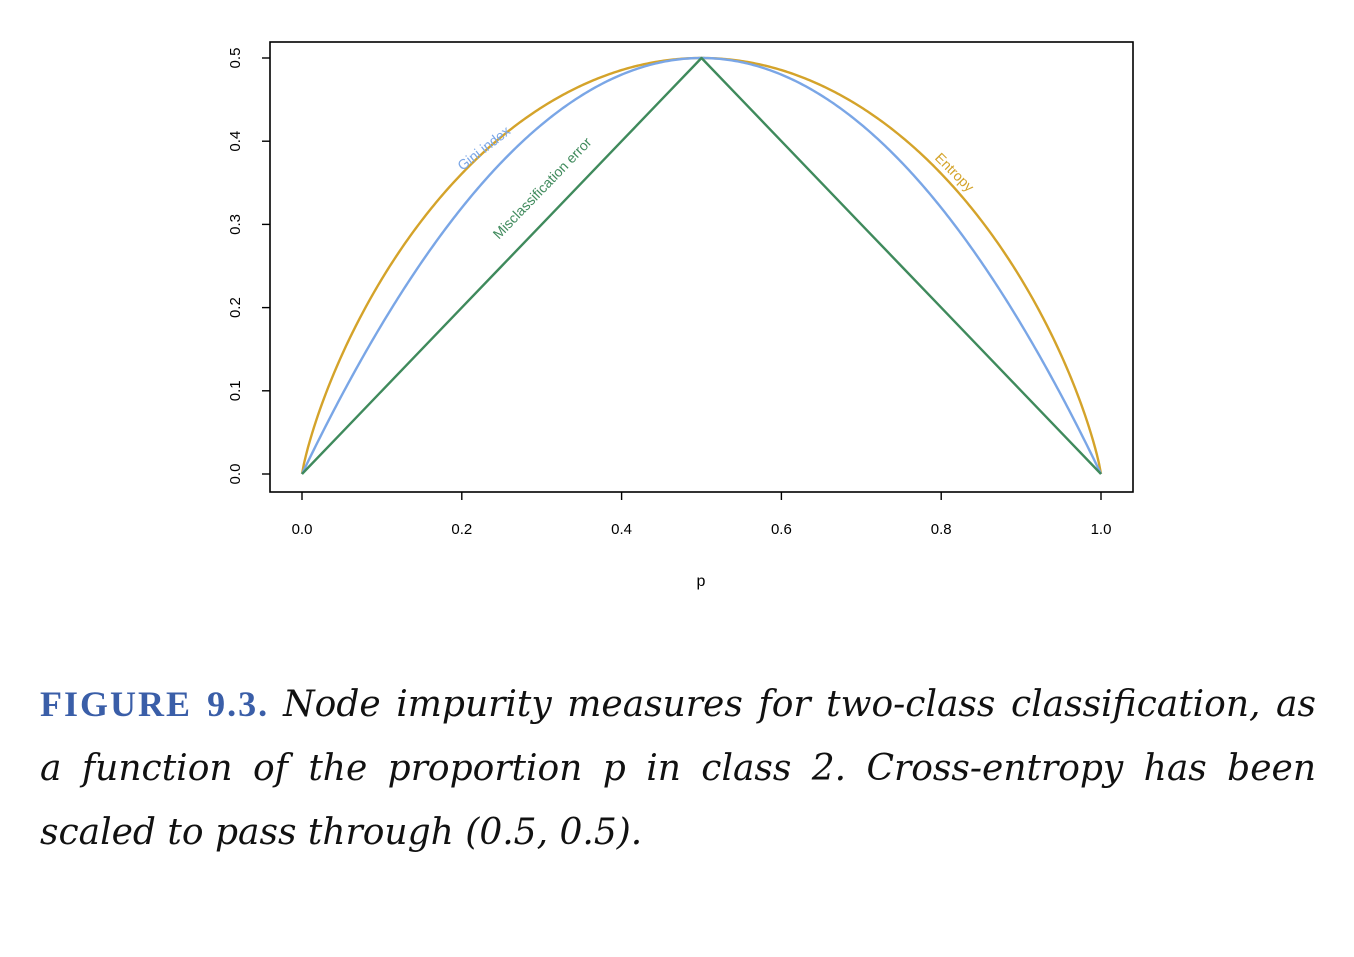 This screenshot has height=957, width=1354. What do you see at coordinates (941, 529) in the screenshot?
I see `x-tick-label: 0.8` at bounding box center [941, 529].